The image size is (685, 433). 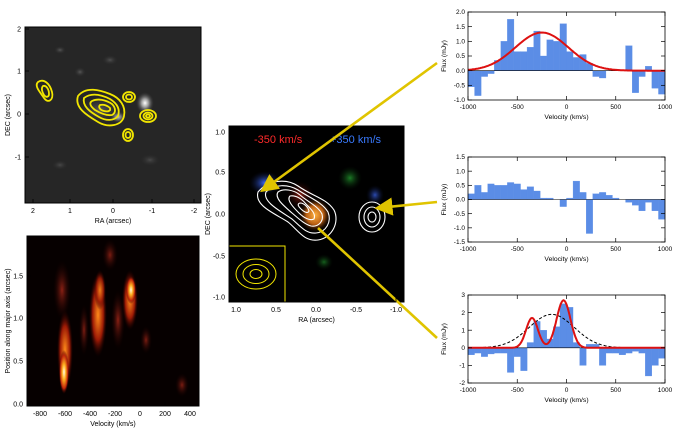 I want to click on spectrum-3-xtick-label: 0, so click(x=567, y=390).